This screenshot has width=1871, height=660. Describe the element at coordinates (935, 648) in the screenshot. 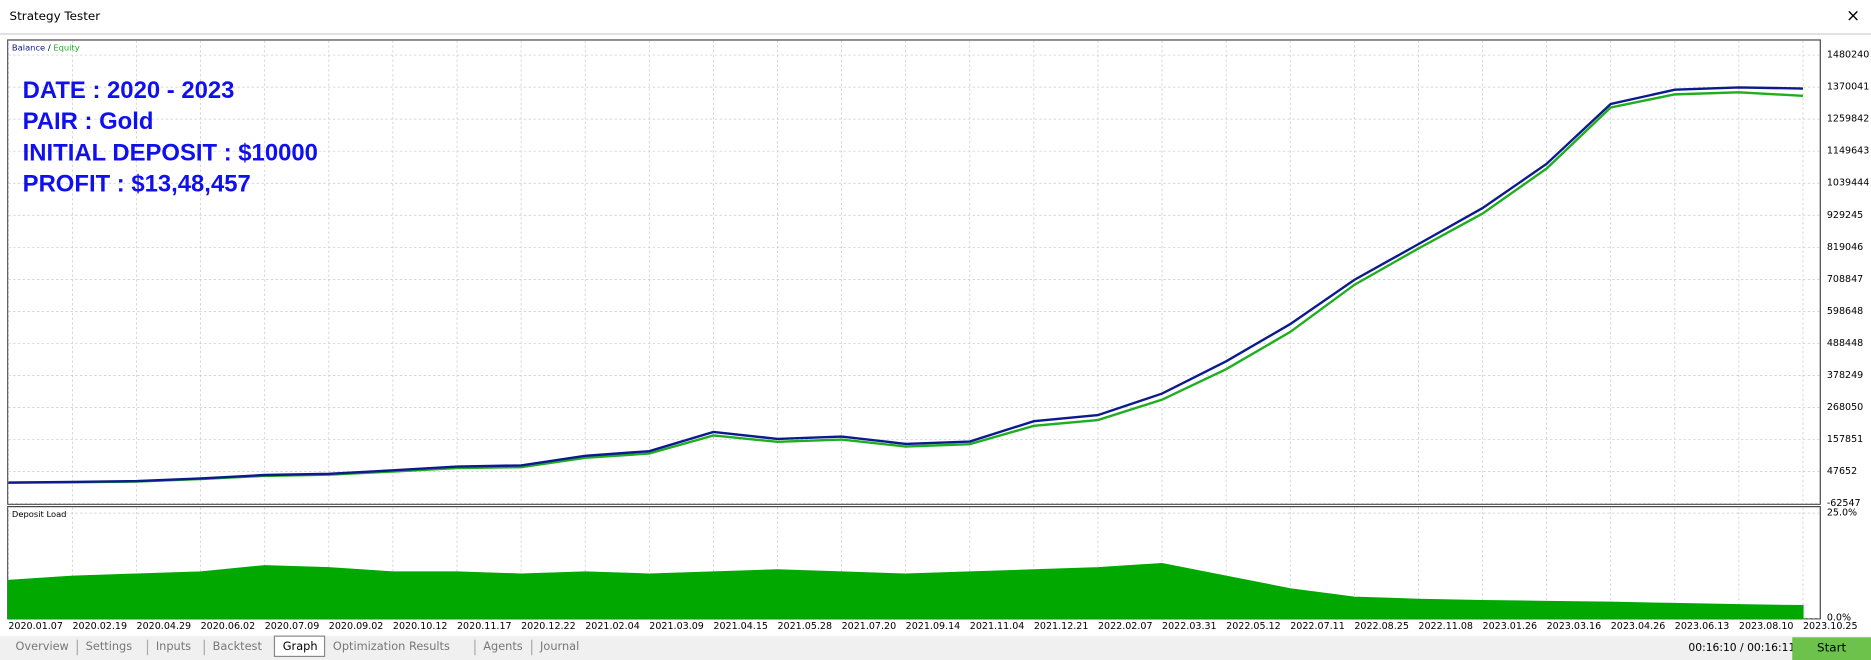

I see `tab-bar` at that location.